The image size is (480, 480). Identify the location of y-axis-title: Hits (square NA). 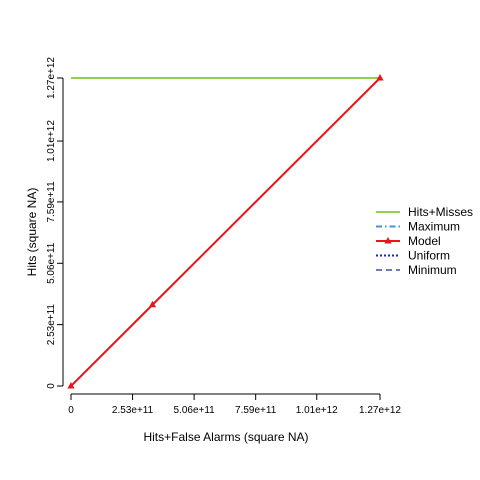
(32, 232).